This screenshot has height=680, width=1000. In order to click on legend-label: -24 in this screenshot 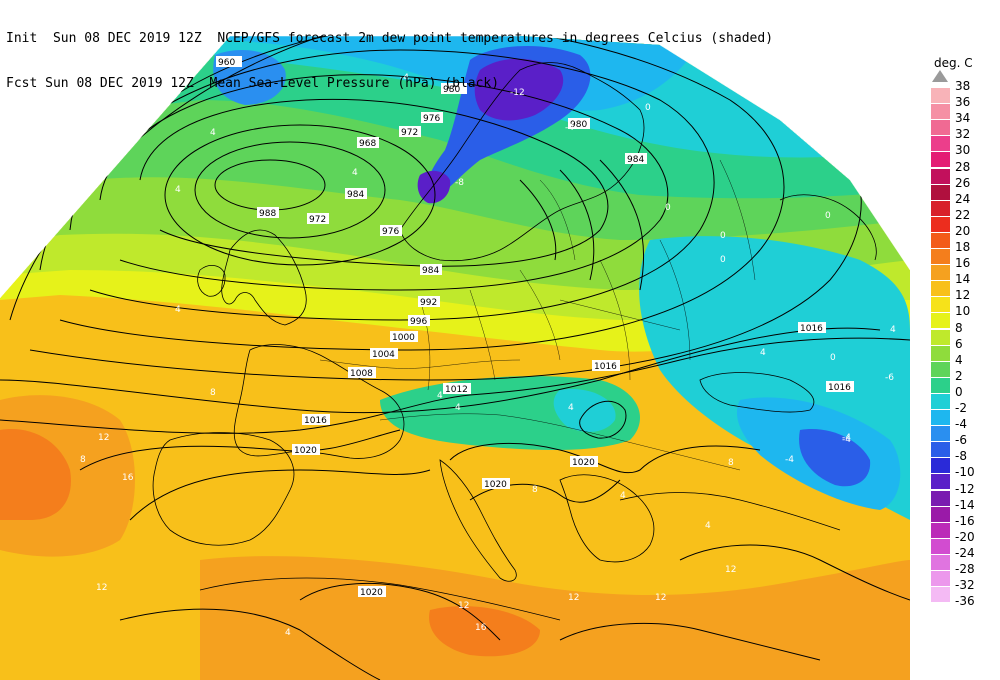, I will do `click(965, 552)`.